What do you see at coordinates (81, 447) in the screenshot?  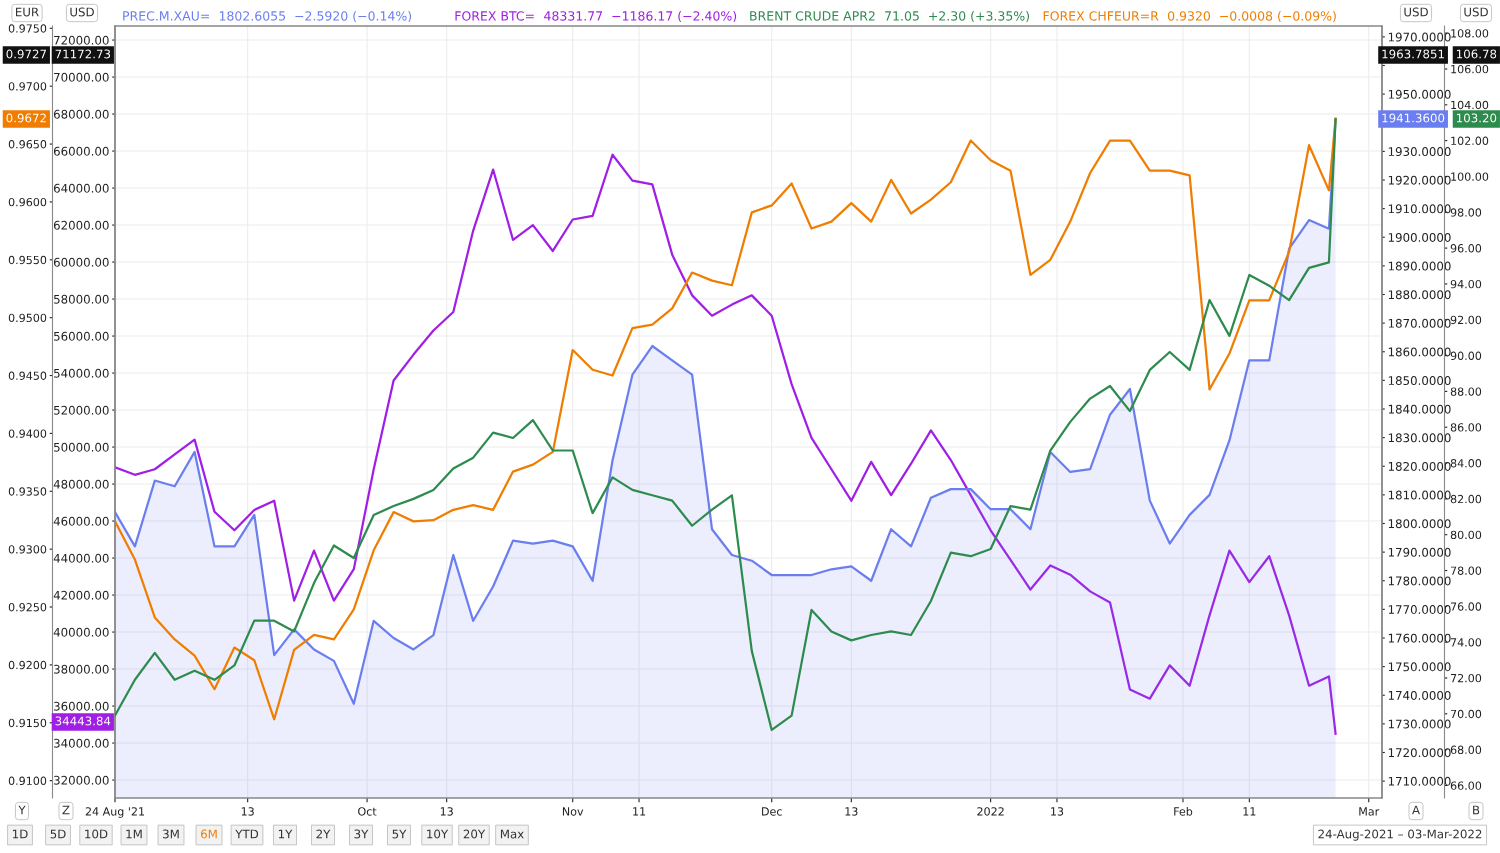 I see `y-tick-label: 50000.00` at bounding box center [81, 447].